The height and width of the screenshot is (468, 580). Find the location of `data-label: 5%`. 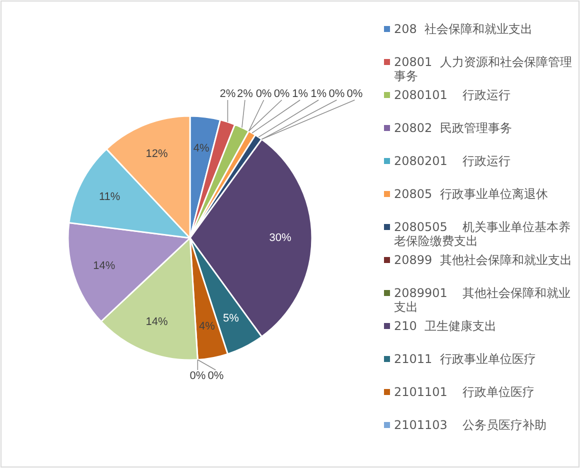

data-label: 5% is located at coordinates (231, 318).